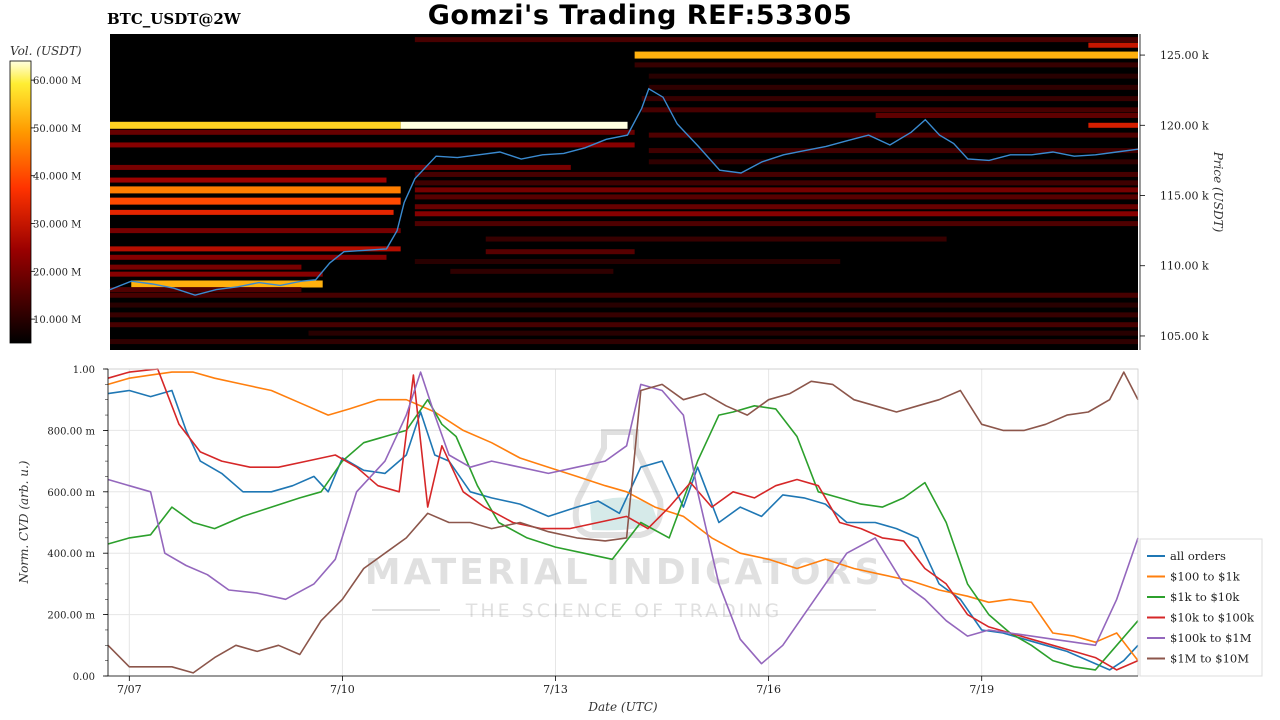 This screenshot has width=1280, height=720. What do you see at coordinates (624, 611) in the screenshot?
I see `watermark-tagline: THE SCIENCE OF TRADING` at bounding box center [624, 611].